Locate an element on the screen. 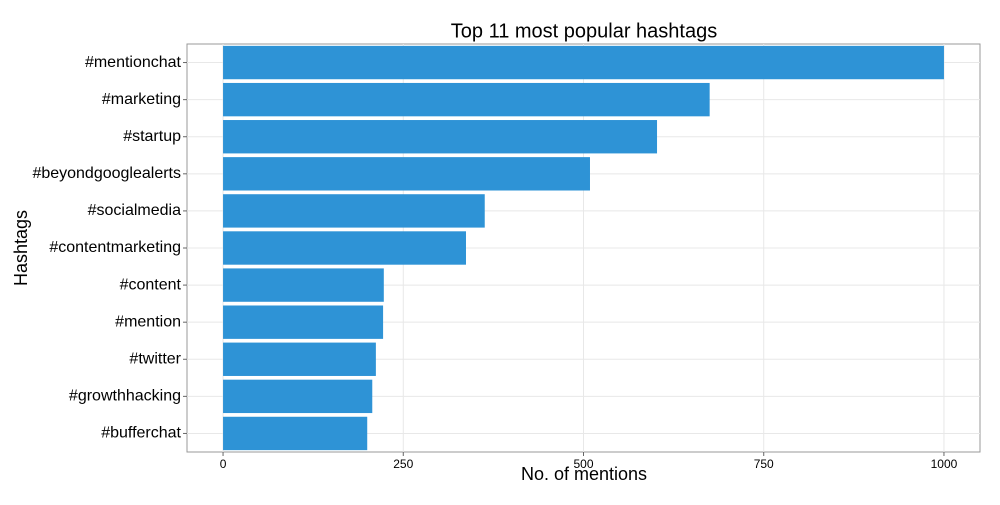 The image size is (1000, 505). x-axis-label: No. of mentions is located at coordinates (584, 474).